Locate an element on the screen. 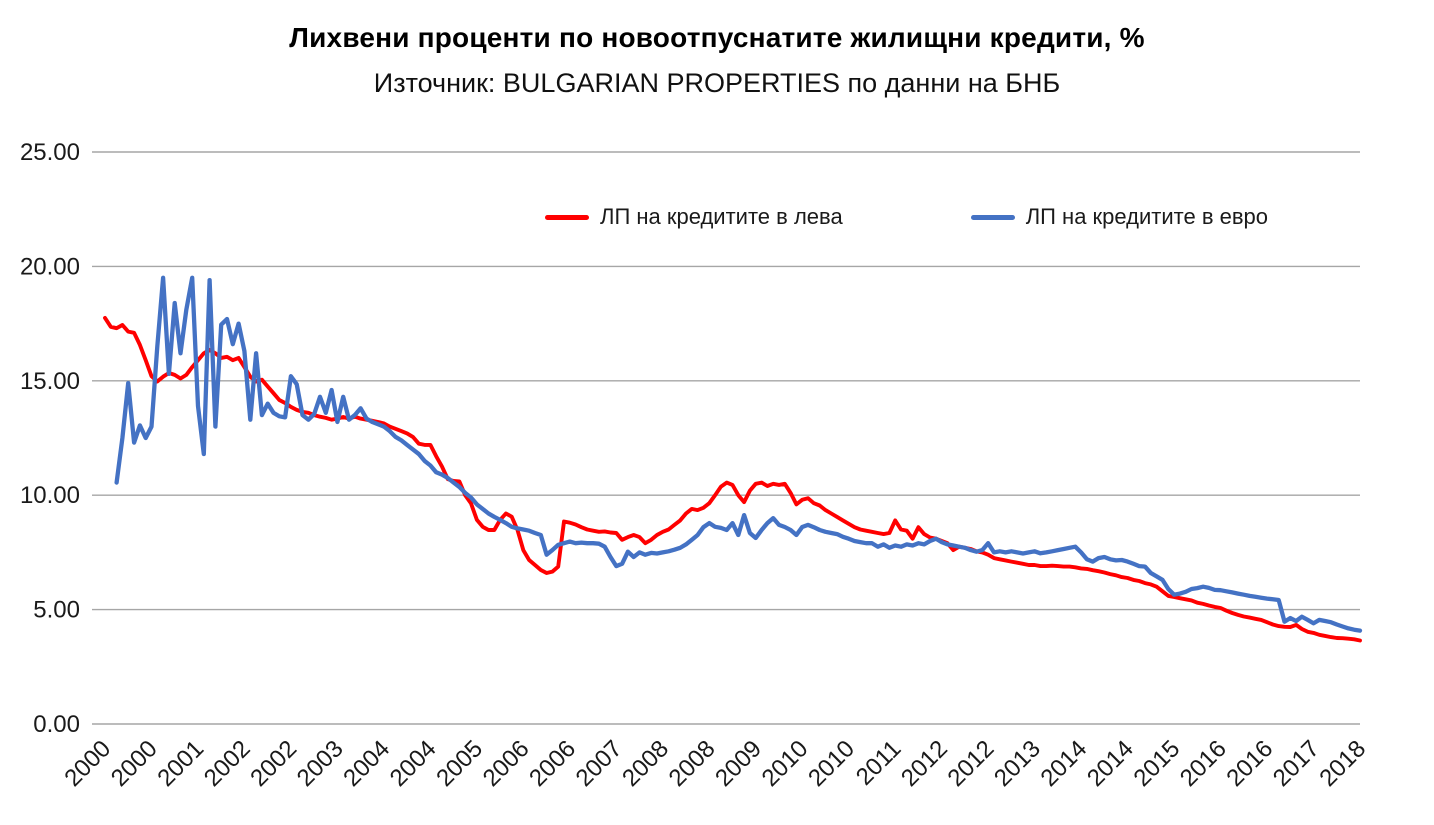 The height and width of the screenshot is (825, 1434). legend-item-leva: ЛП на кредитите в лева is located at coordinates (694, 217).